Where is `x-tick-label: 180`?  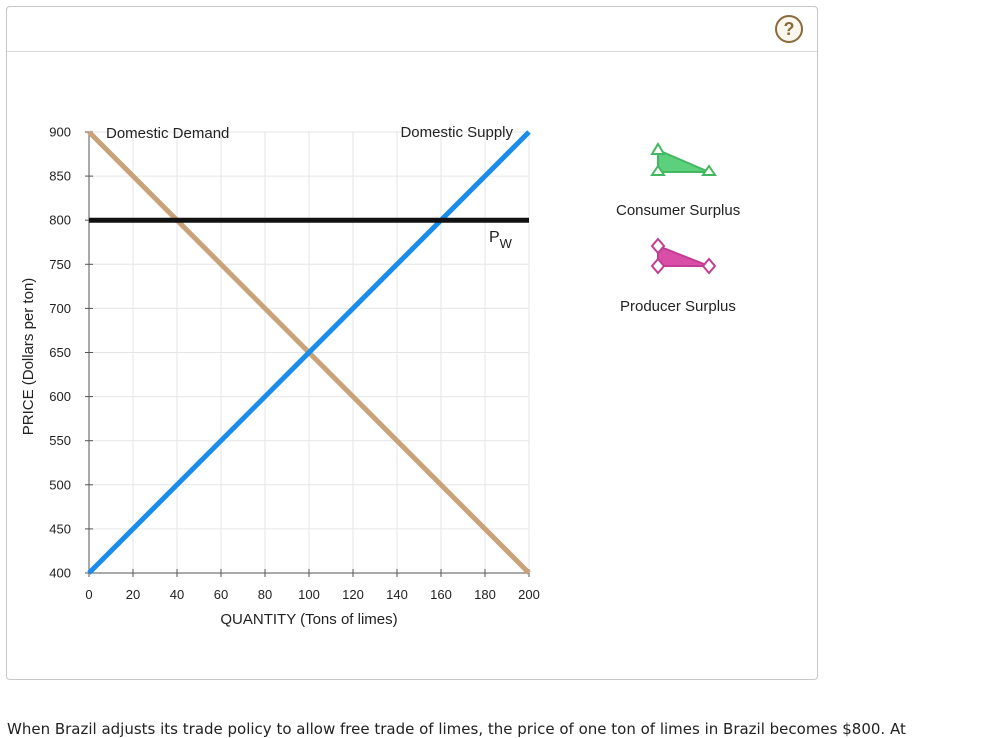 x-tick-label: 180 is located at coordinates (485, 594).